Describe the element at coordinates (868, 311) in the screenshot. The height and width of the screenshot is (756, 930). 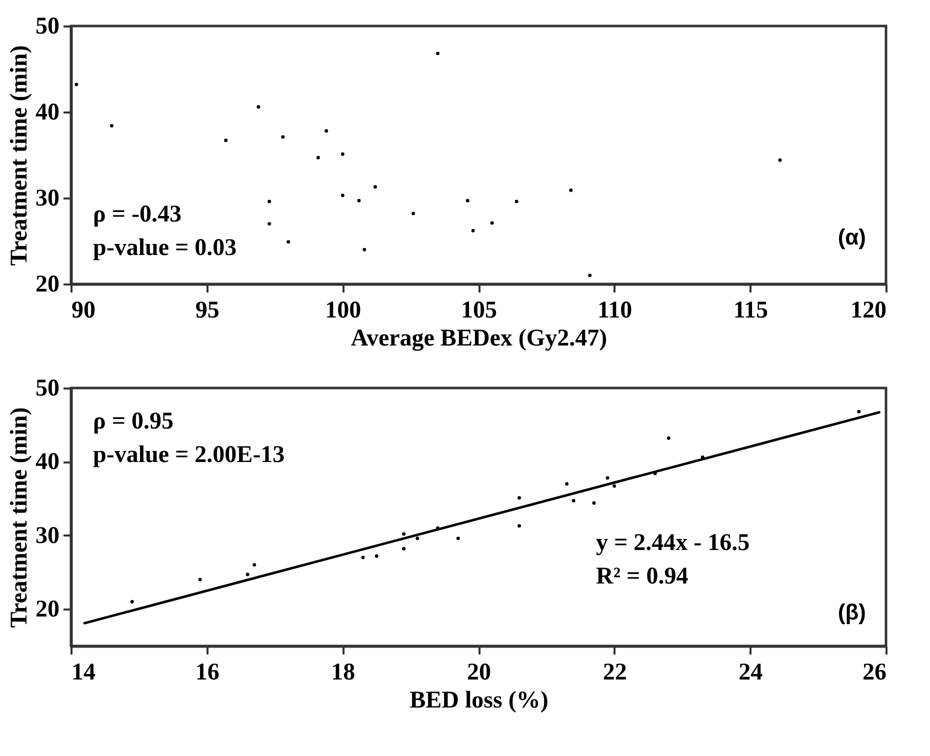
I see `x-tick-label: 120` at that location.